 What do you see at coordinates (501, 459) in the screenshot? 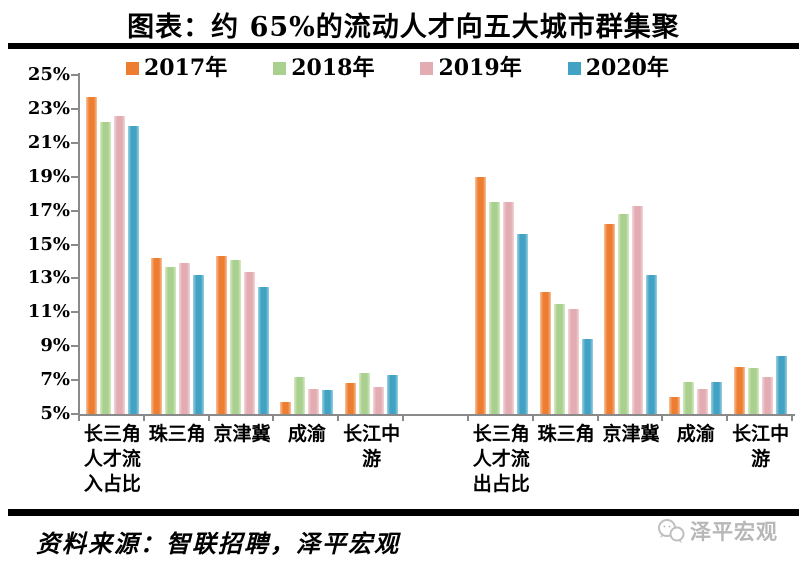
I see `x-category-label: 长三角 人才流 出占比` at bounding box center [501, 459].